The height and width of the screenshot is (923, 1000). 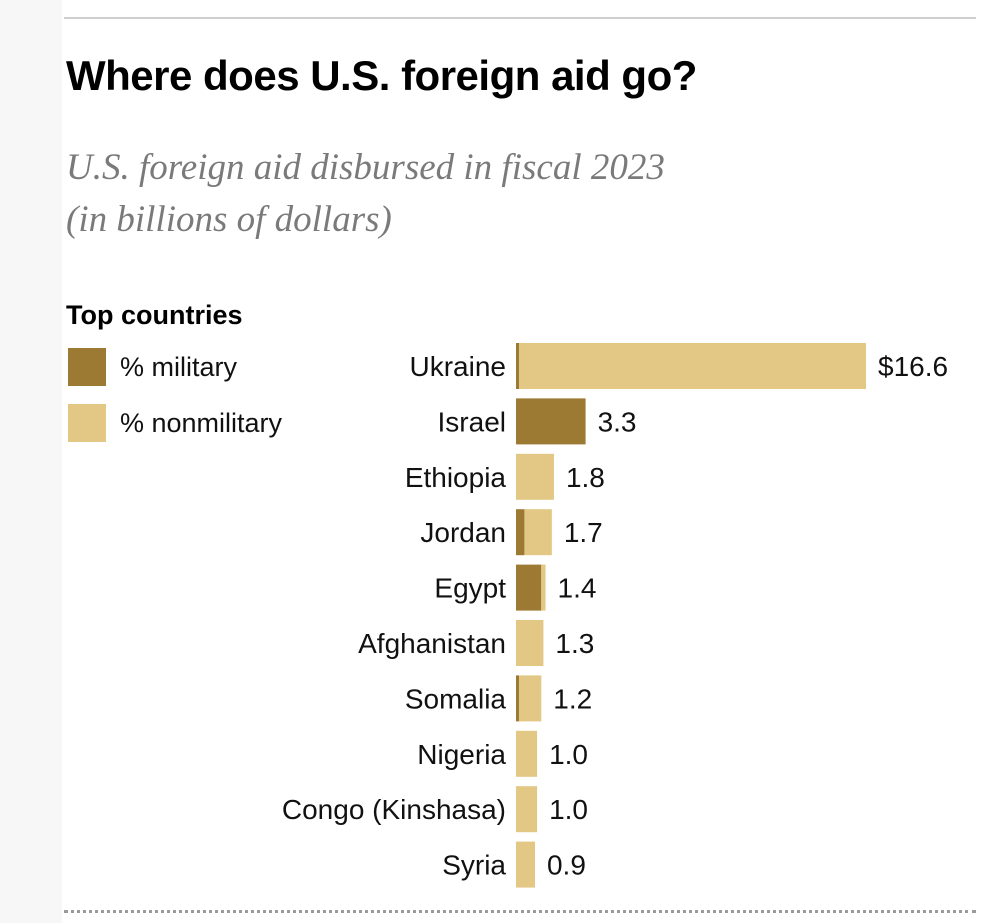 I want to click on bar-nonmilitary-ethiopia, so click(x=535, y=476).